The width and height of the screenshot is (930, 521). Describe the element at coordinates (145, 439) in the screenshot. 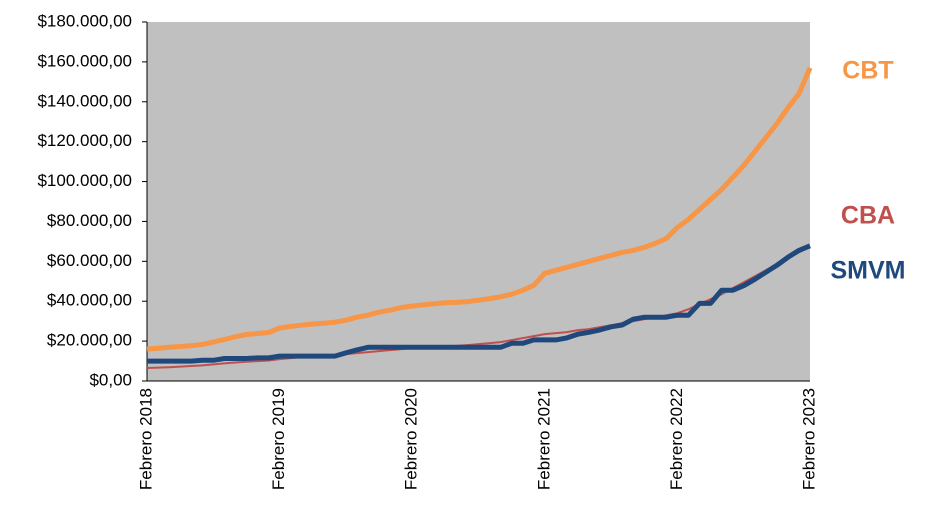

I see `x-tick-label: Febrero 2018` at that location.